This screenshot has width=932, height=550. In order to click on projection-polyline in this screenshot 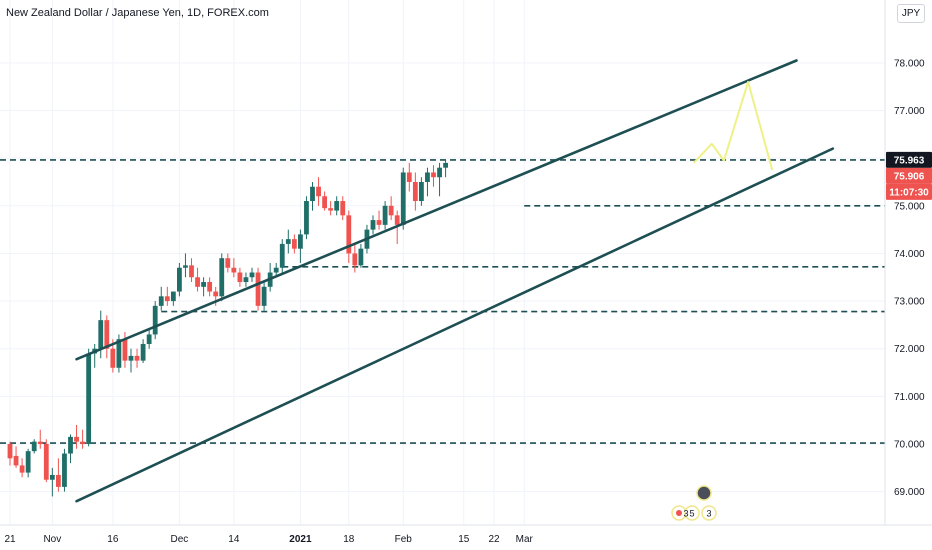, I will do `click(733, 125)`.